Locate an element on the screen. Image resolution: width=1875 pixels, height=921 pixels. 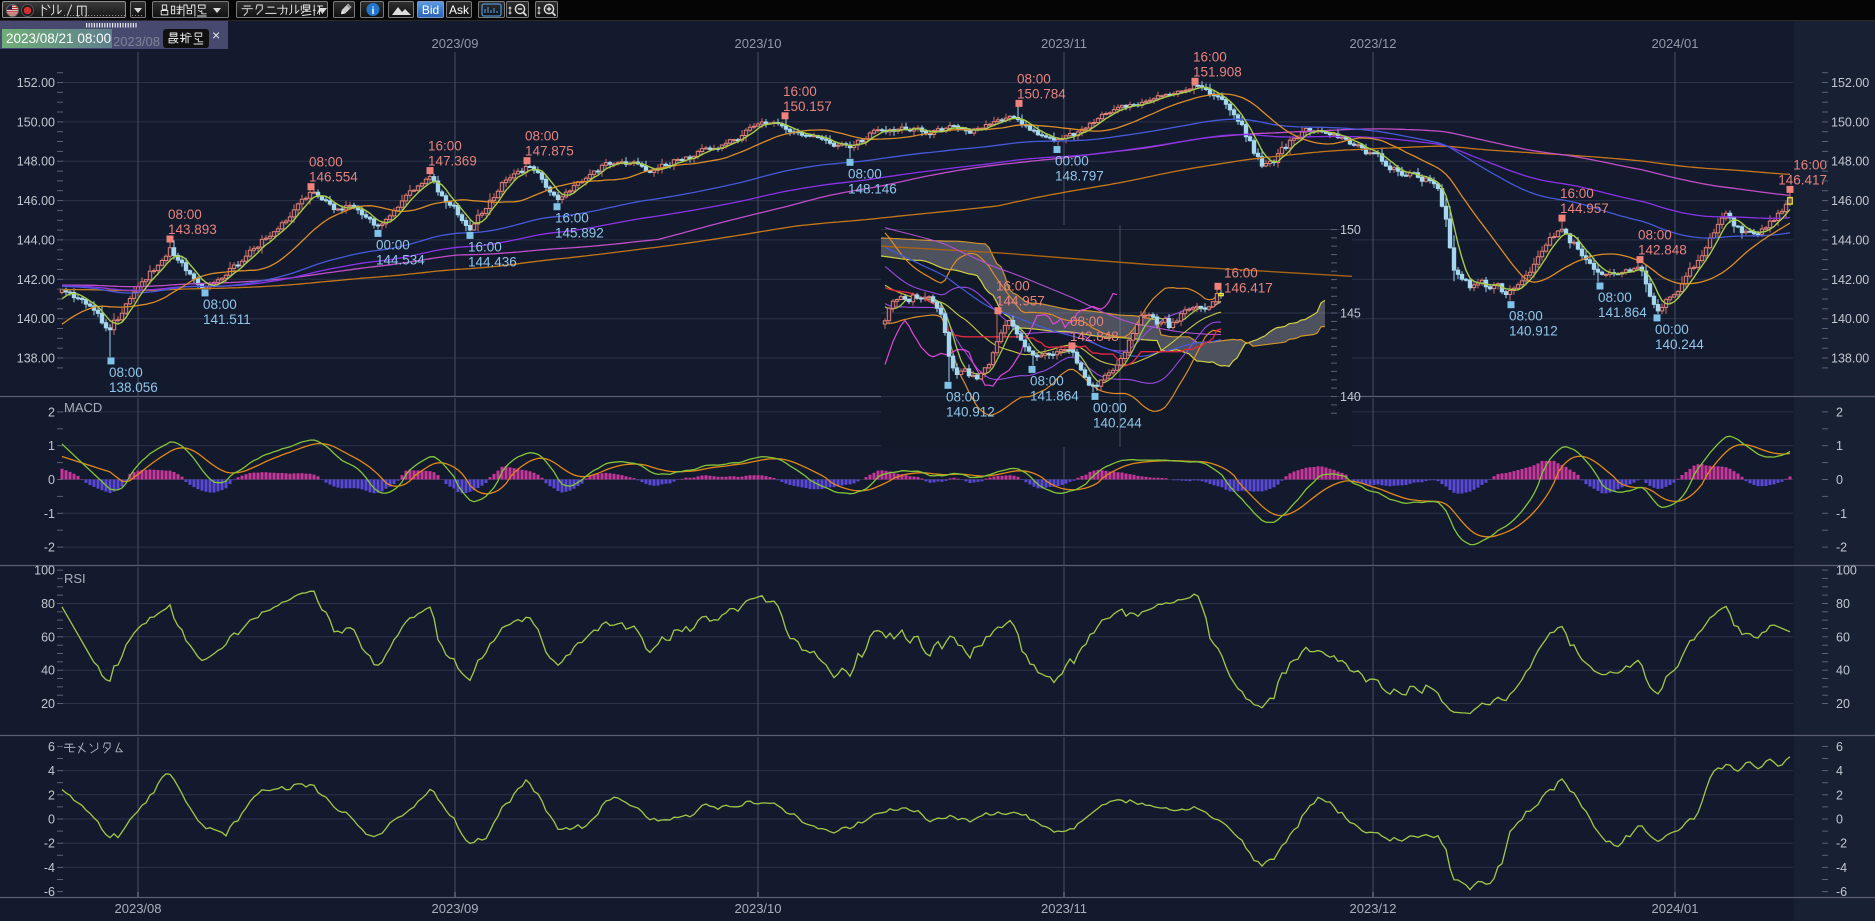
svg-text: 151.908 is located at coordinates (1217, 71).